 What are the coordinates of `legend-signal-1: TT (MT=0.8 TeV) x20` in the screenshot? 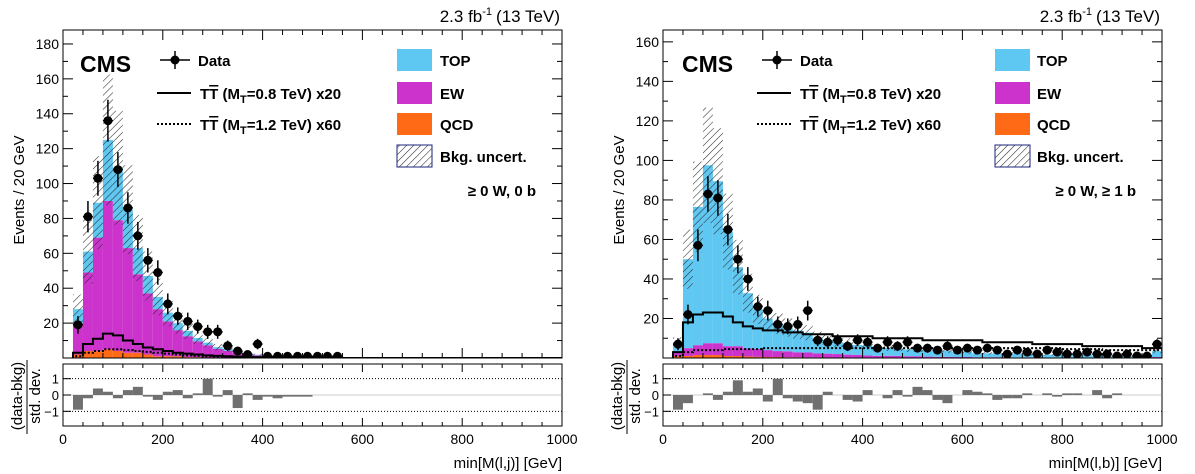 It's located at (849, 96).